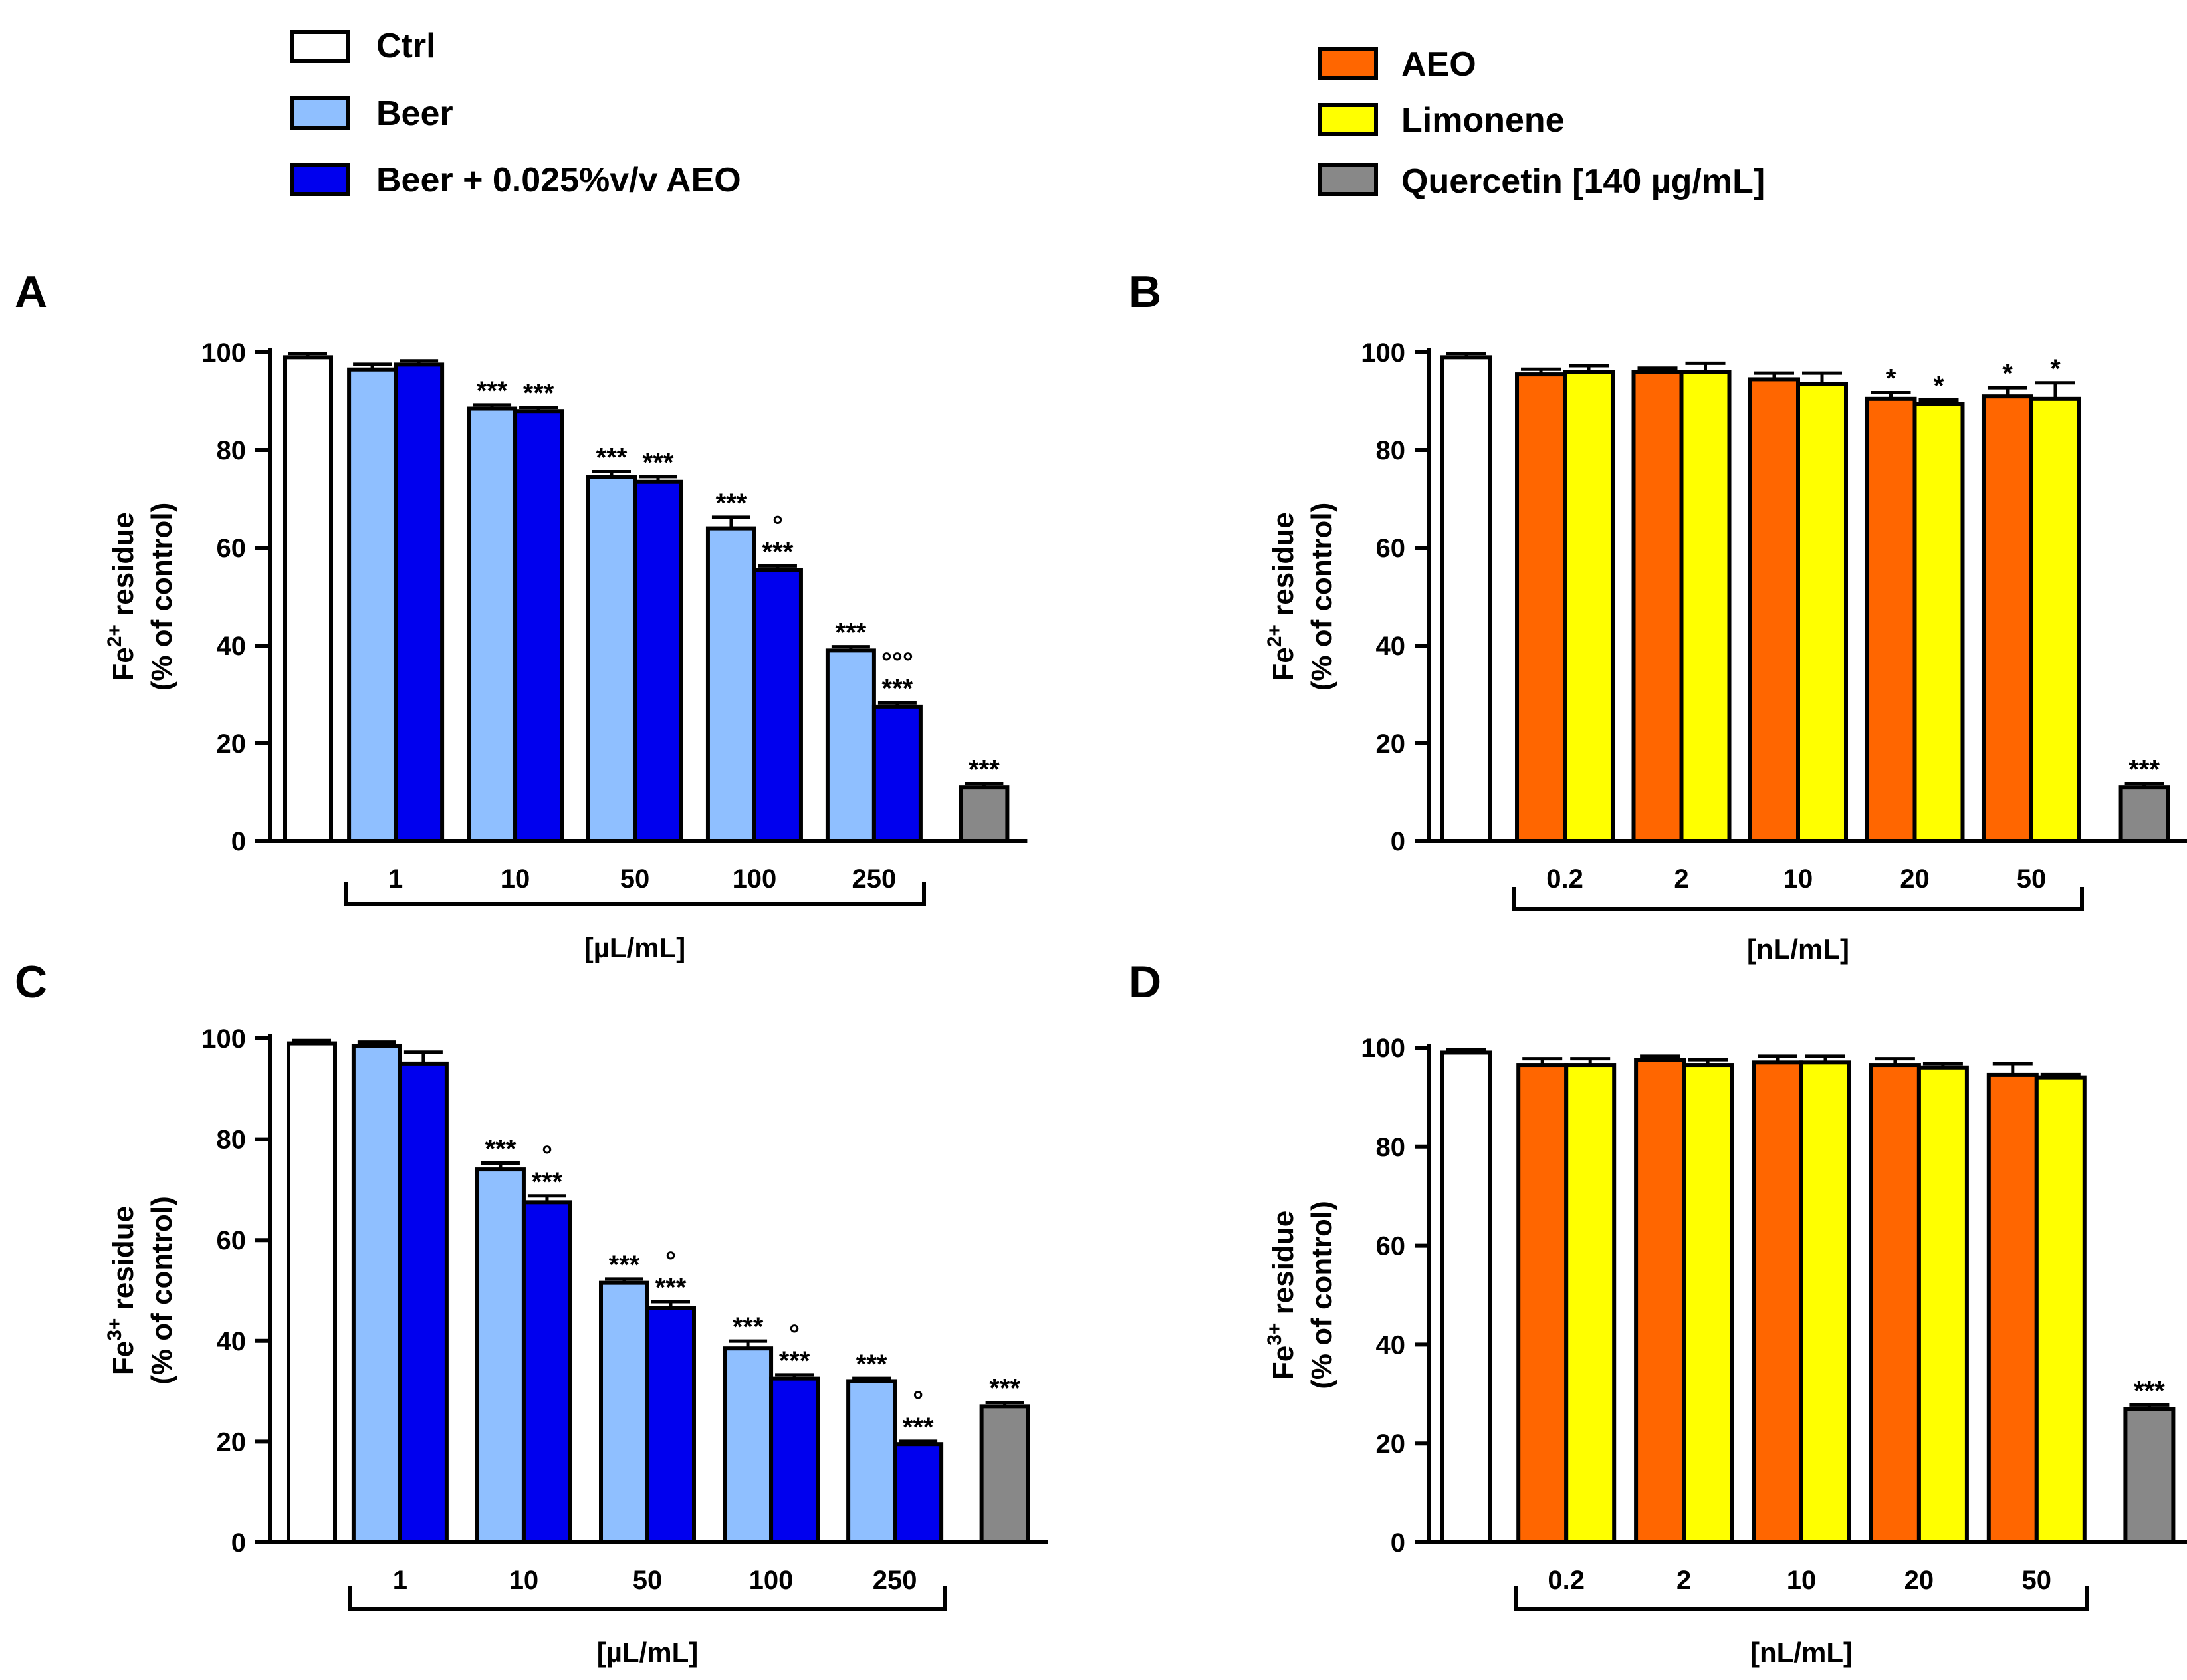 The width and height of the screenshot is (2187, 1680). What do you see at coordinates (400, 1580) in the screenshot?
I see `x-tick-label: 1` at bounding box center [400, 1580].